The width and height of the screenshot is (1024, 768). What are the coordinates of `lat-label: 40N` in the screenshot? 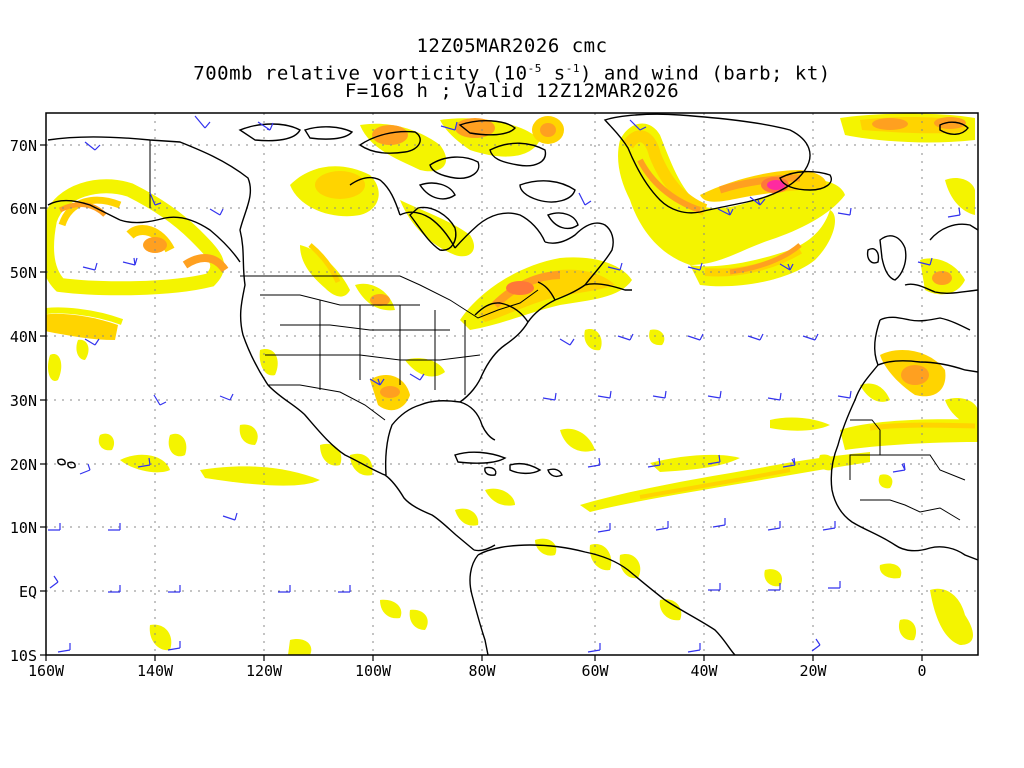 It's located at (23, 337).